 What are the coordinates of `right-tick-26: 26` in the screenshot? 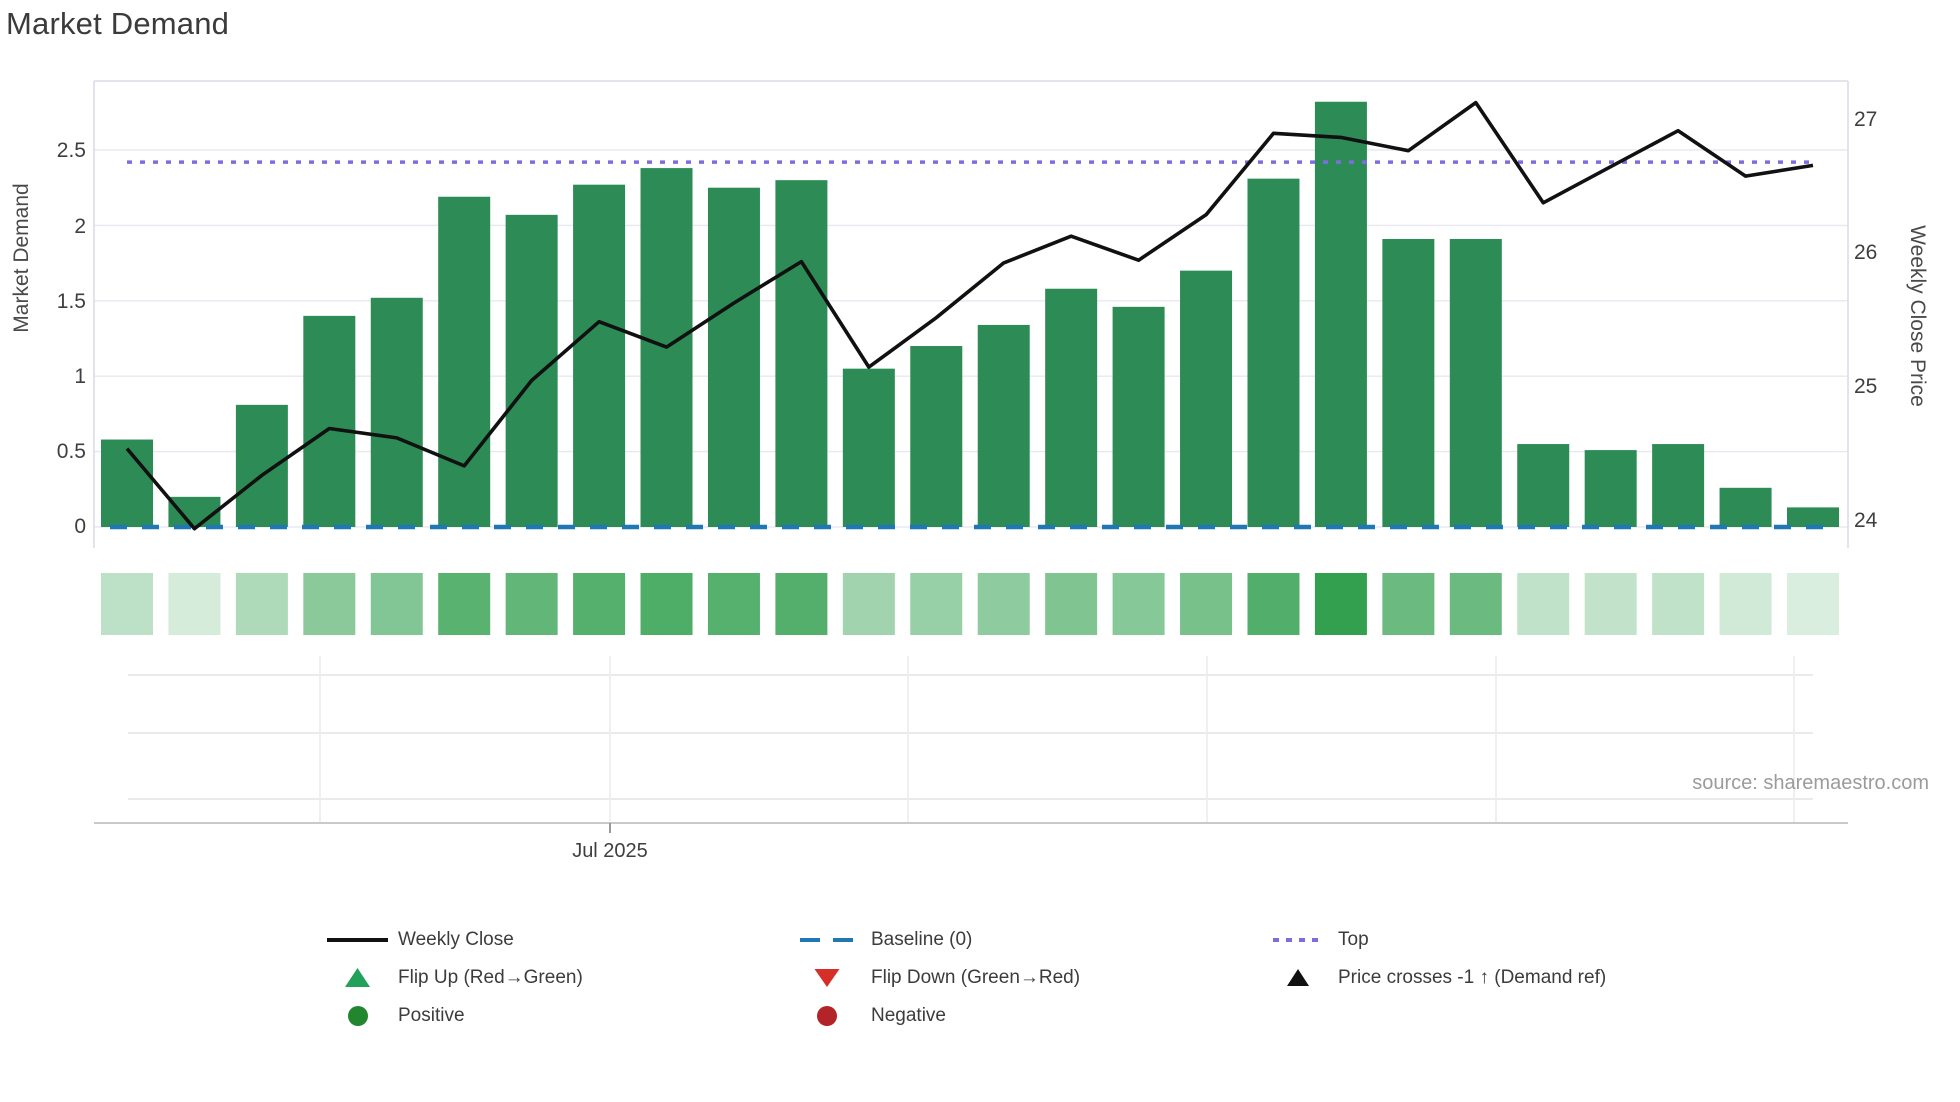 It's located at (1866, 252).